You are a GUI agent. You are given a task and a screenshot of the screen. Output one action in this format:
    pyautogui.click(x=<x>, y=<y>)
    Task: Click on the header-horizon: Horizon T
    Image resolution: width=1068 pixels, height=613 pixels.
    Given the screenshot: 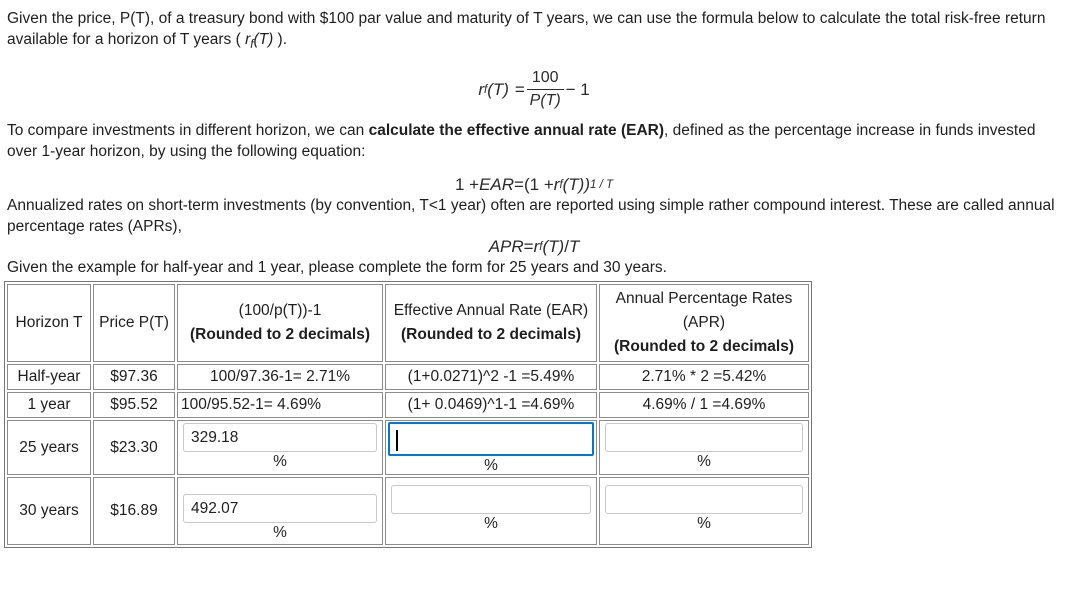 What is the action you would take?
    pyautogui.click(x=49, y=323)
    